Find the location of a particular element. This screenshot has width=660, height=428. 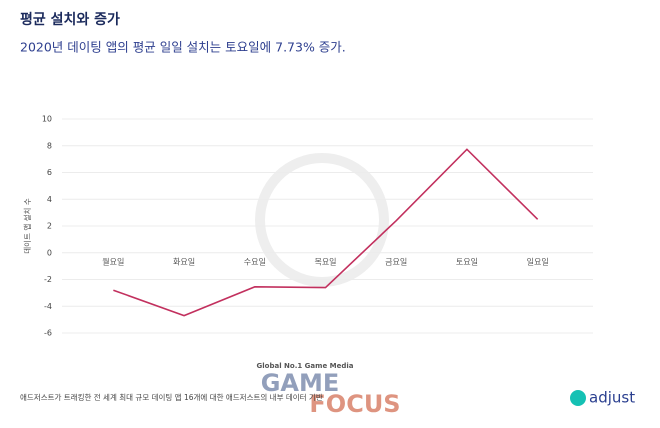

y-axis-label: 데이트 앱 설치 수 is located at coordinates (27, 226).